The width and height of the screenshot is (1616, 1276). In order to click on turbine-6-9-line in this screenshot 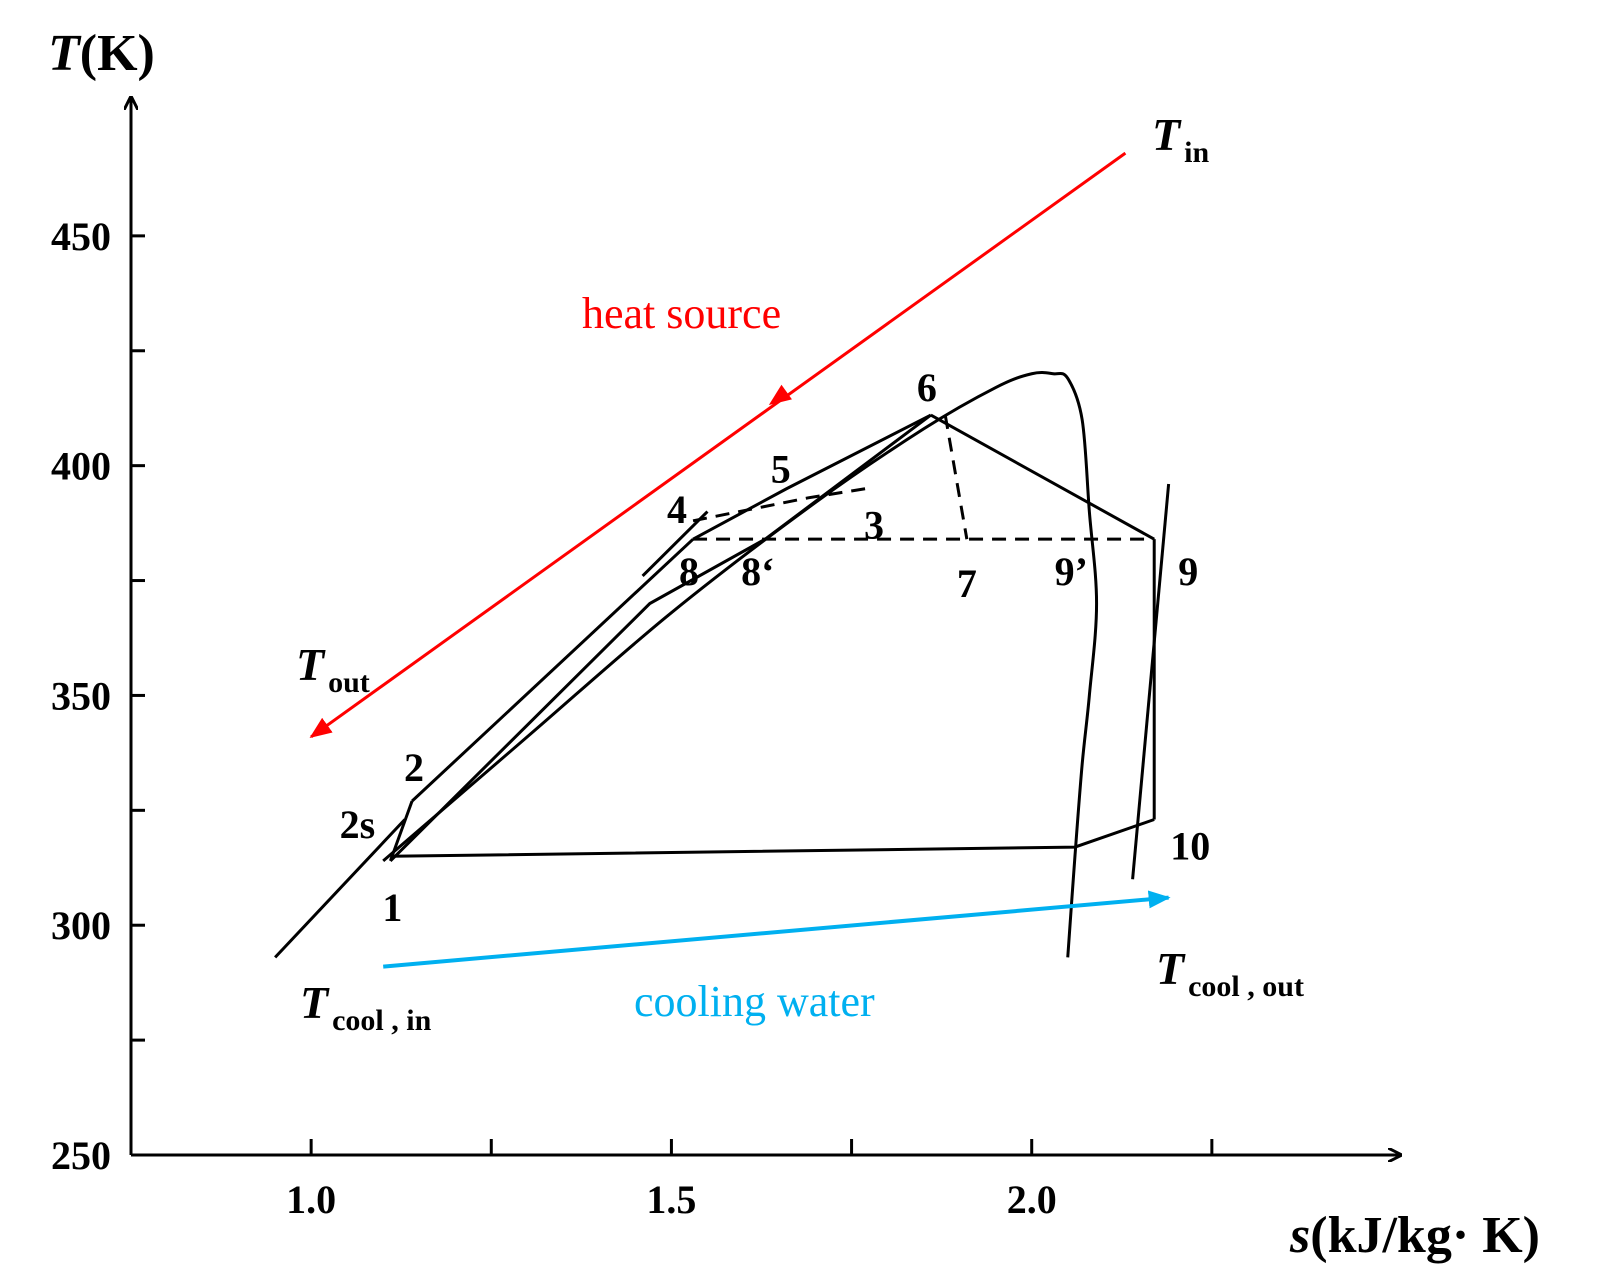, I will do `click(1042, 477)`.